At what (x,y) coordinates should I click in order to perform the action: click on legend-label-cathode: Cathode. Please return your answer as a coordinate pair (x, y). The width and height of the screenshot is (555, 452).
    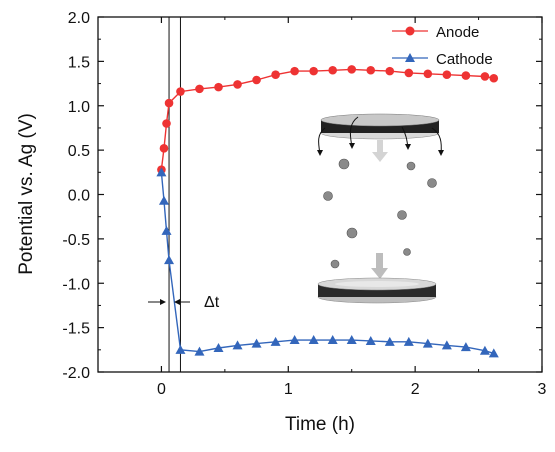
    Looking at the image, I should click on (464, 59).